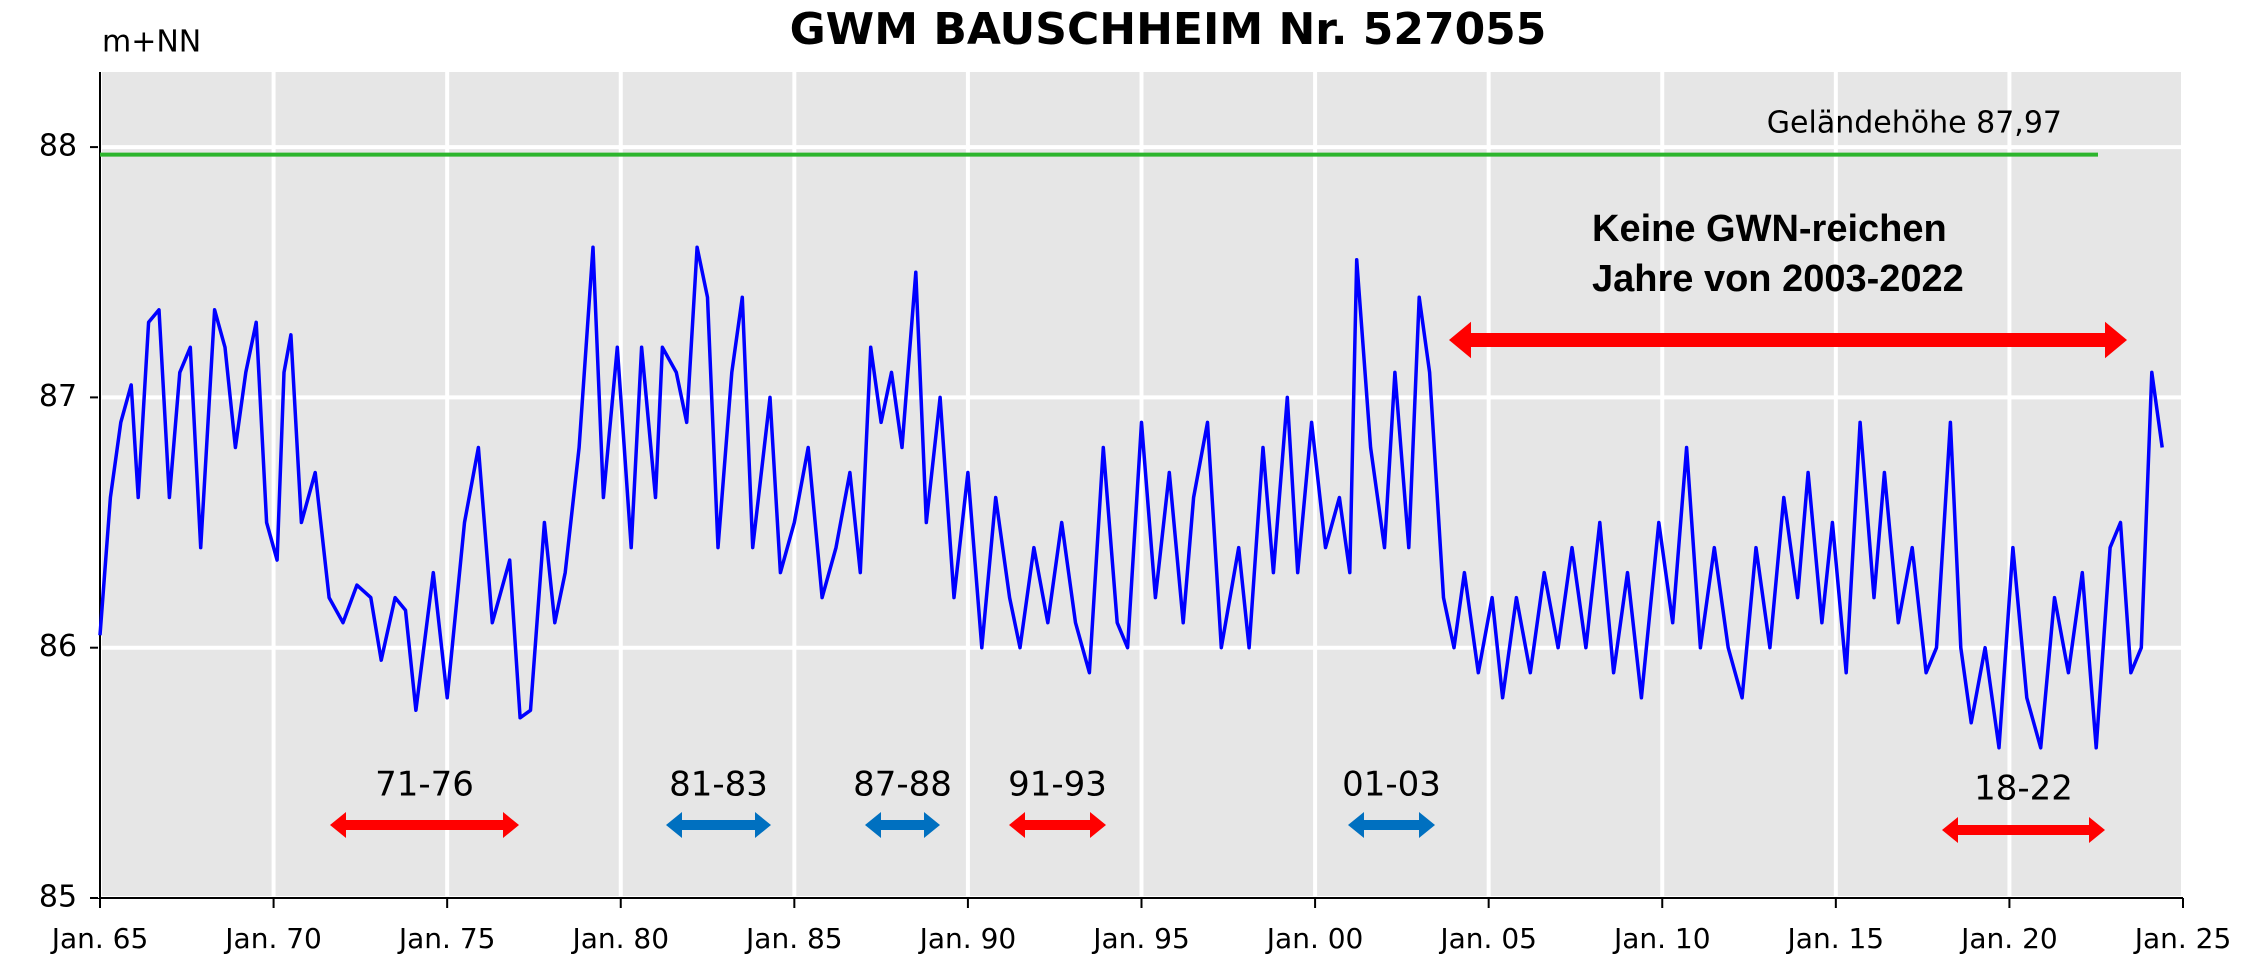 This screenshot has width=2247, height=960. Describe the element at coordinates (1168, 29) in the screenshot. I see `chart-title: GWM BAUSCHHEIM Nr. 527055` at that location.